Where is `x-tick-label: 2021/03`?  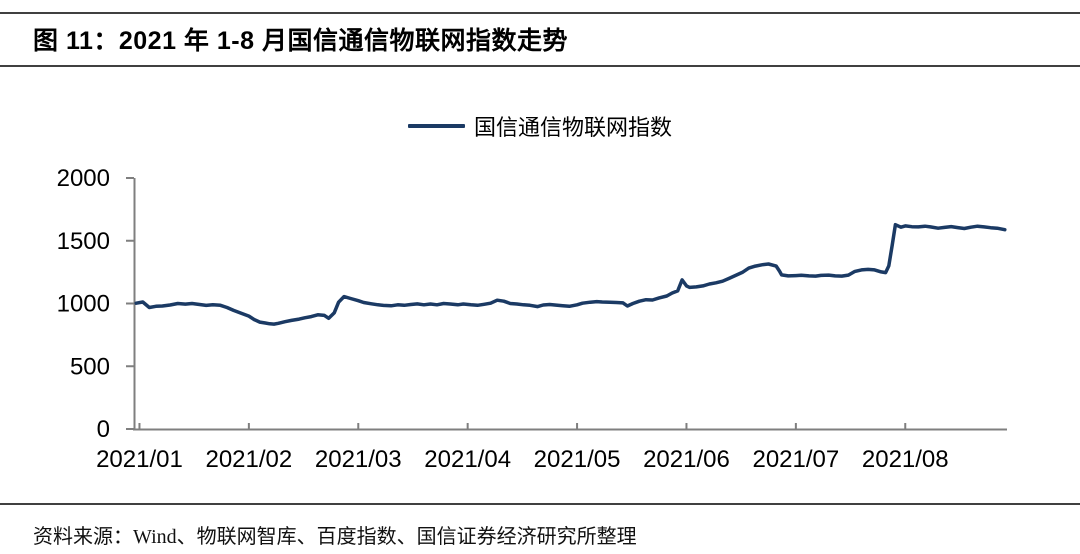
x-tick-label: 2021/03 is located at coordinates (358, 459).